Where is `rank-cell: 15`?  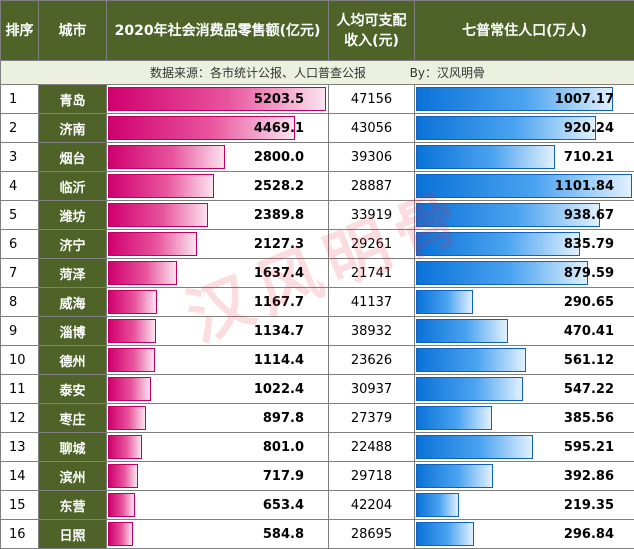 rank-cell: 15 is located at coordinates (19, 505).